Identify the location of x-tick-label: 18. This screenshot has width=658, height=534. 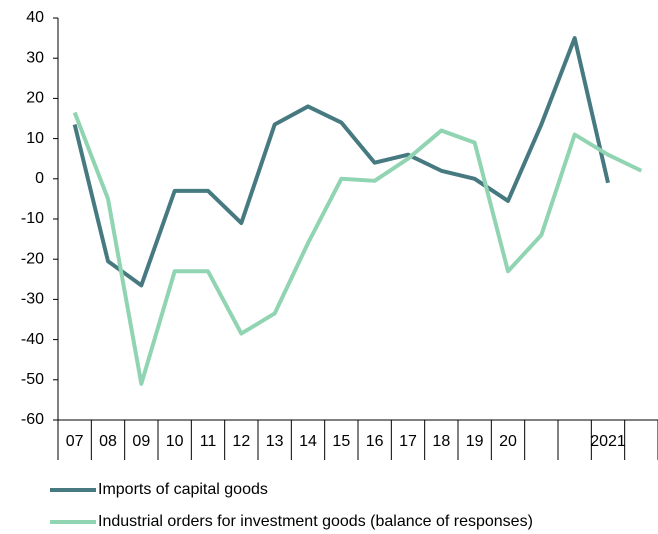
(441, 441).